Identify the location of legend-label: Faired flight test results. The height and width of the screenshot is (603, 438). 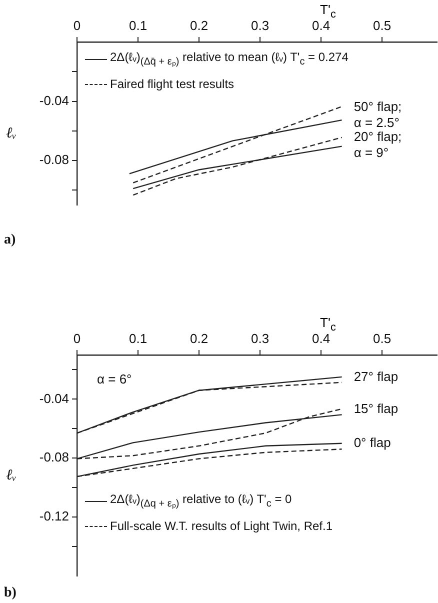
(172, 85).